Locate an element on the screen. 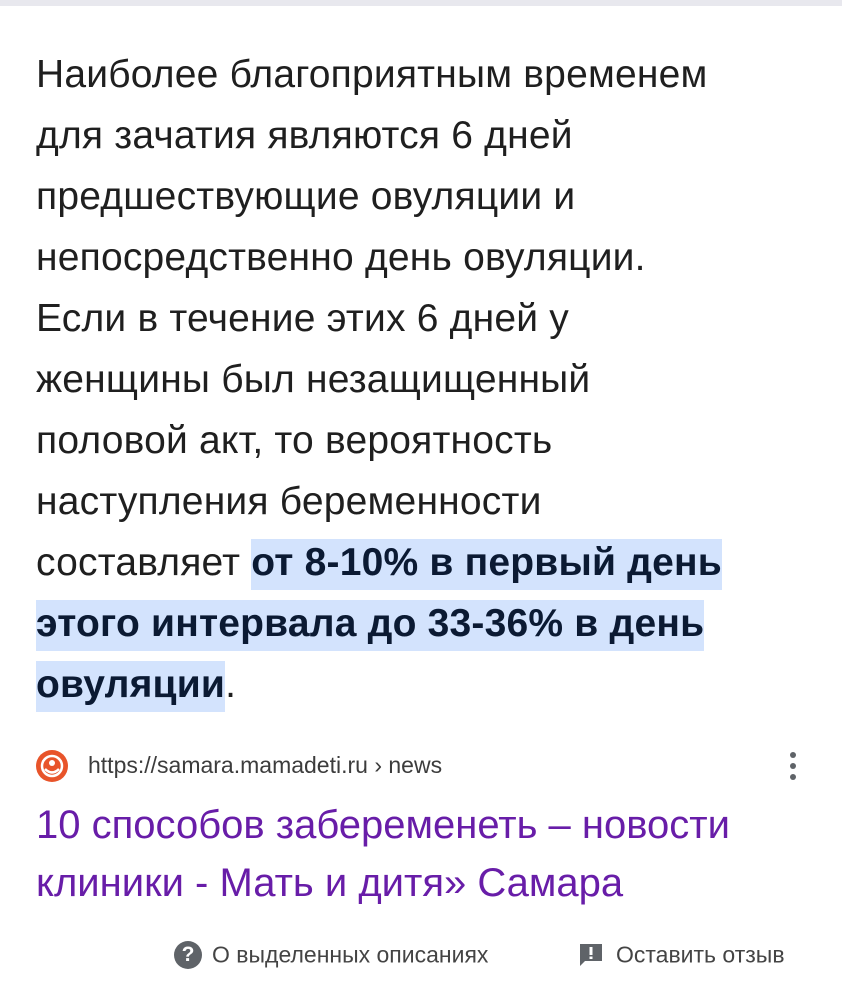  top-divider is located at coordinates (421, 3).